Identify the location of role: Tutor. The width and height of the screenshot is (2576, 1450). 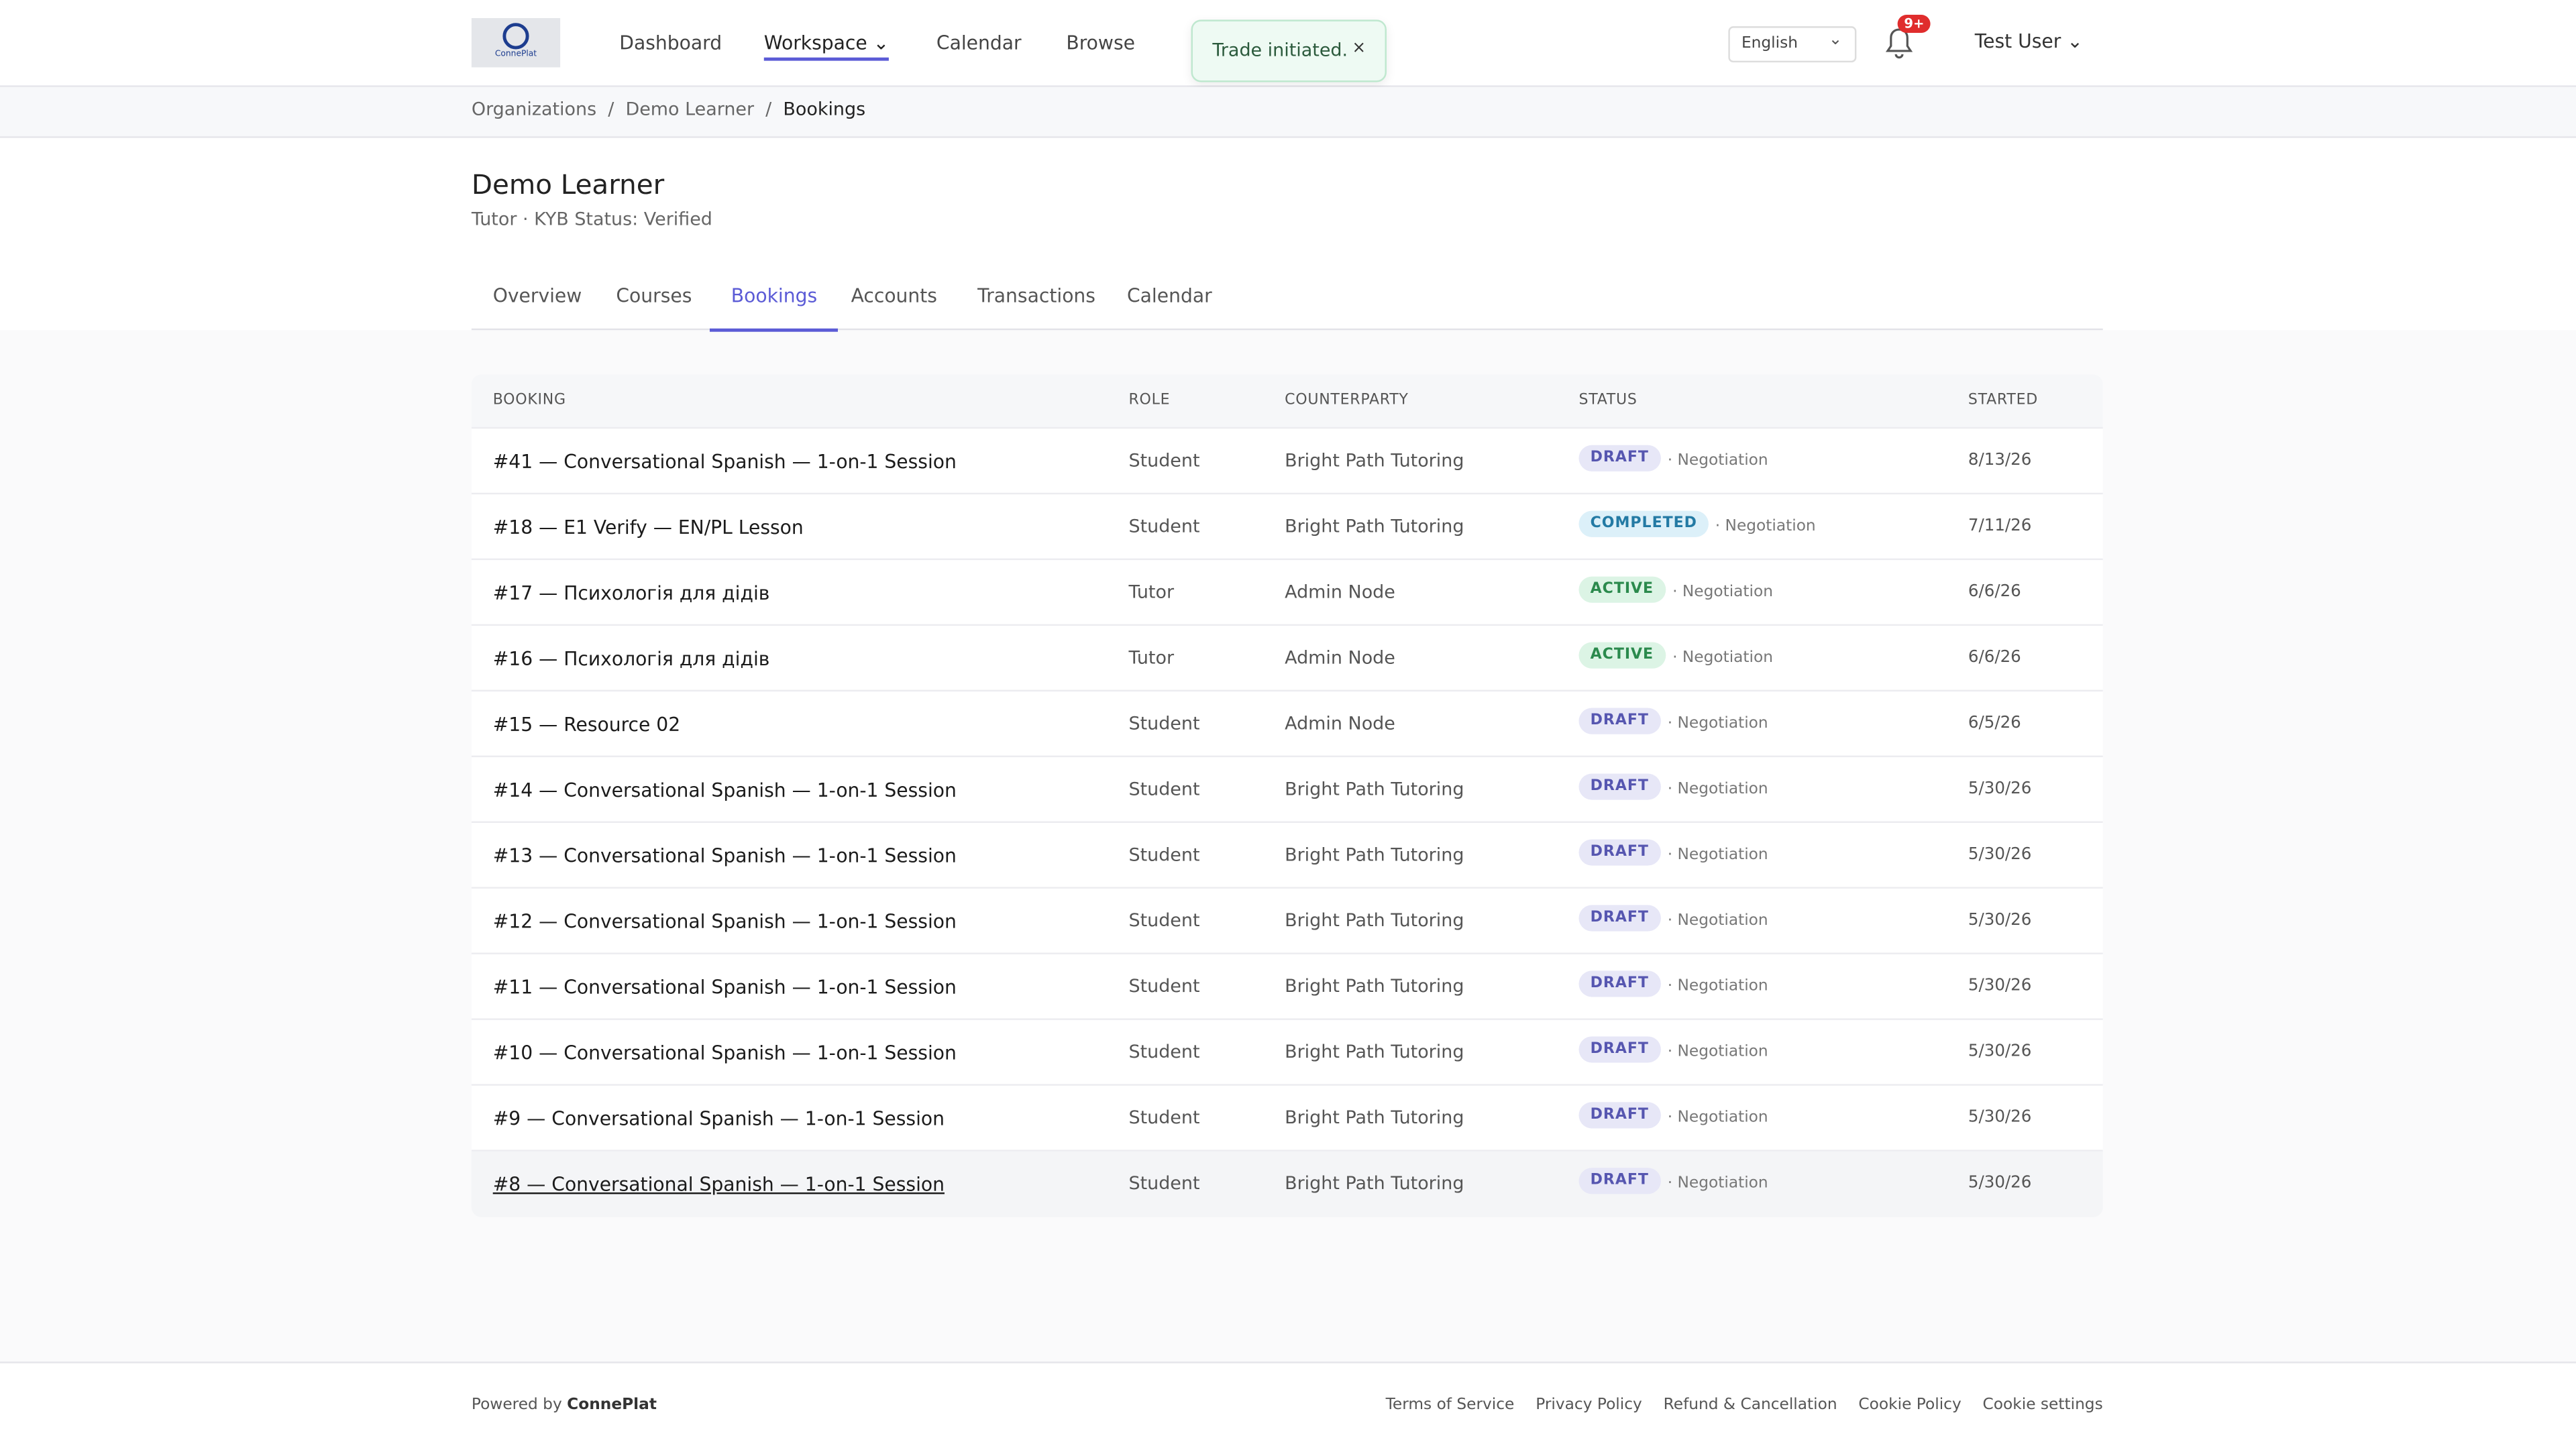
(1151, 592).